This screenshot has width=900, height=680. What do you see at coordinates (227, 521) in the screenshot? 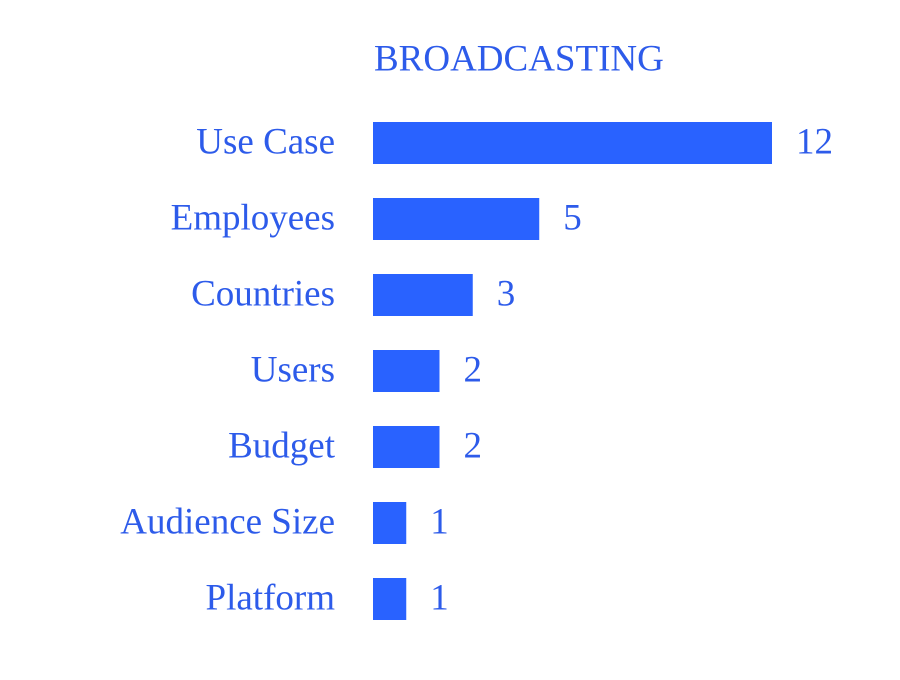
I see `category-label: Audience Size` at bounding box center [227, 521].